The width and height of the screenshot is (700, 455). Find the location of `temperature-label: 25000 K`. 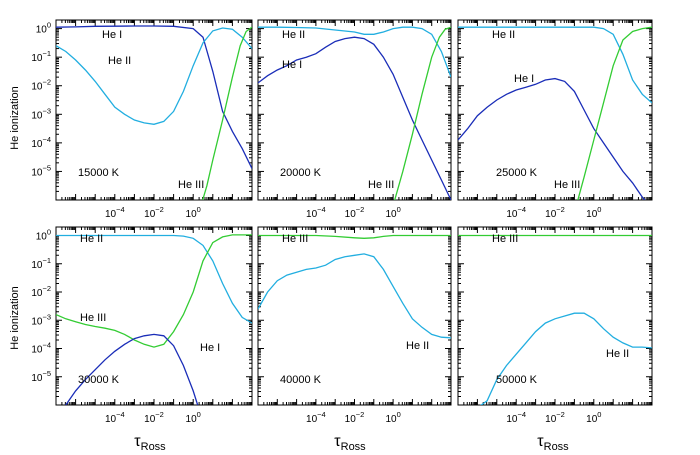

temperature-label: 25000 K is located at coordinates (517, 173).